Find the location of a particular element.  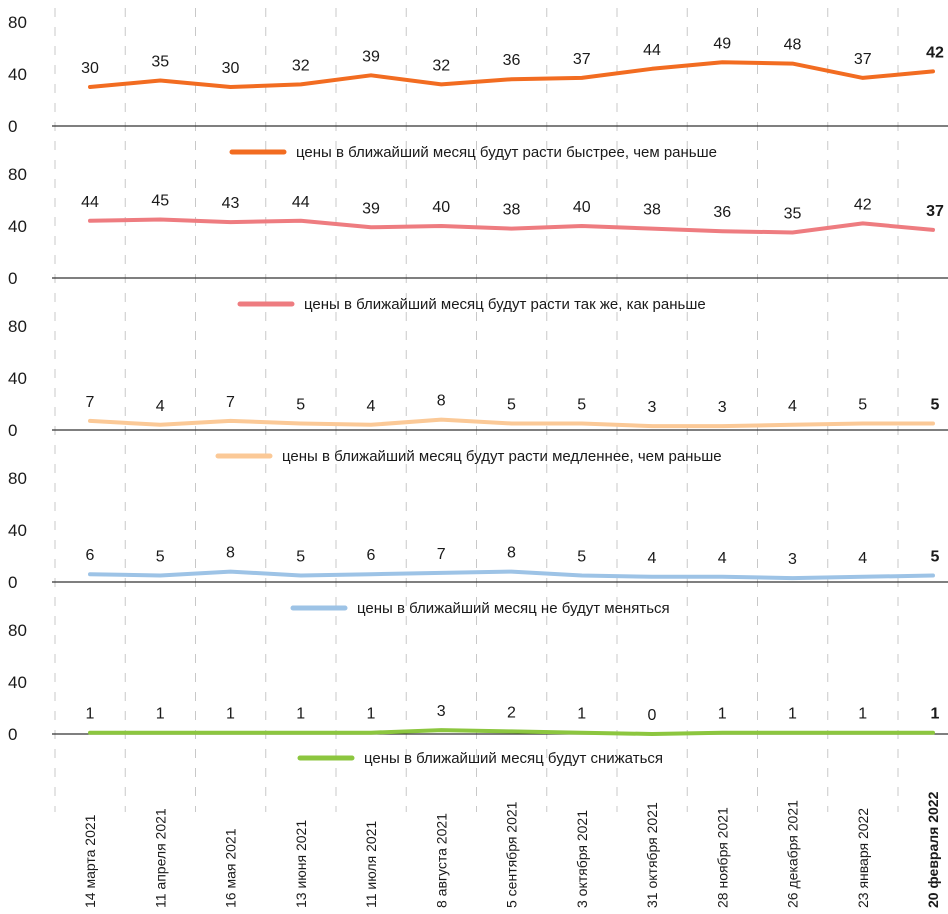

legend-label: цены в ближайший месяц не будут меняться is located at coordinates (513, 608).